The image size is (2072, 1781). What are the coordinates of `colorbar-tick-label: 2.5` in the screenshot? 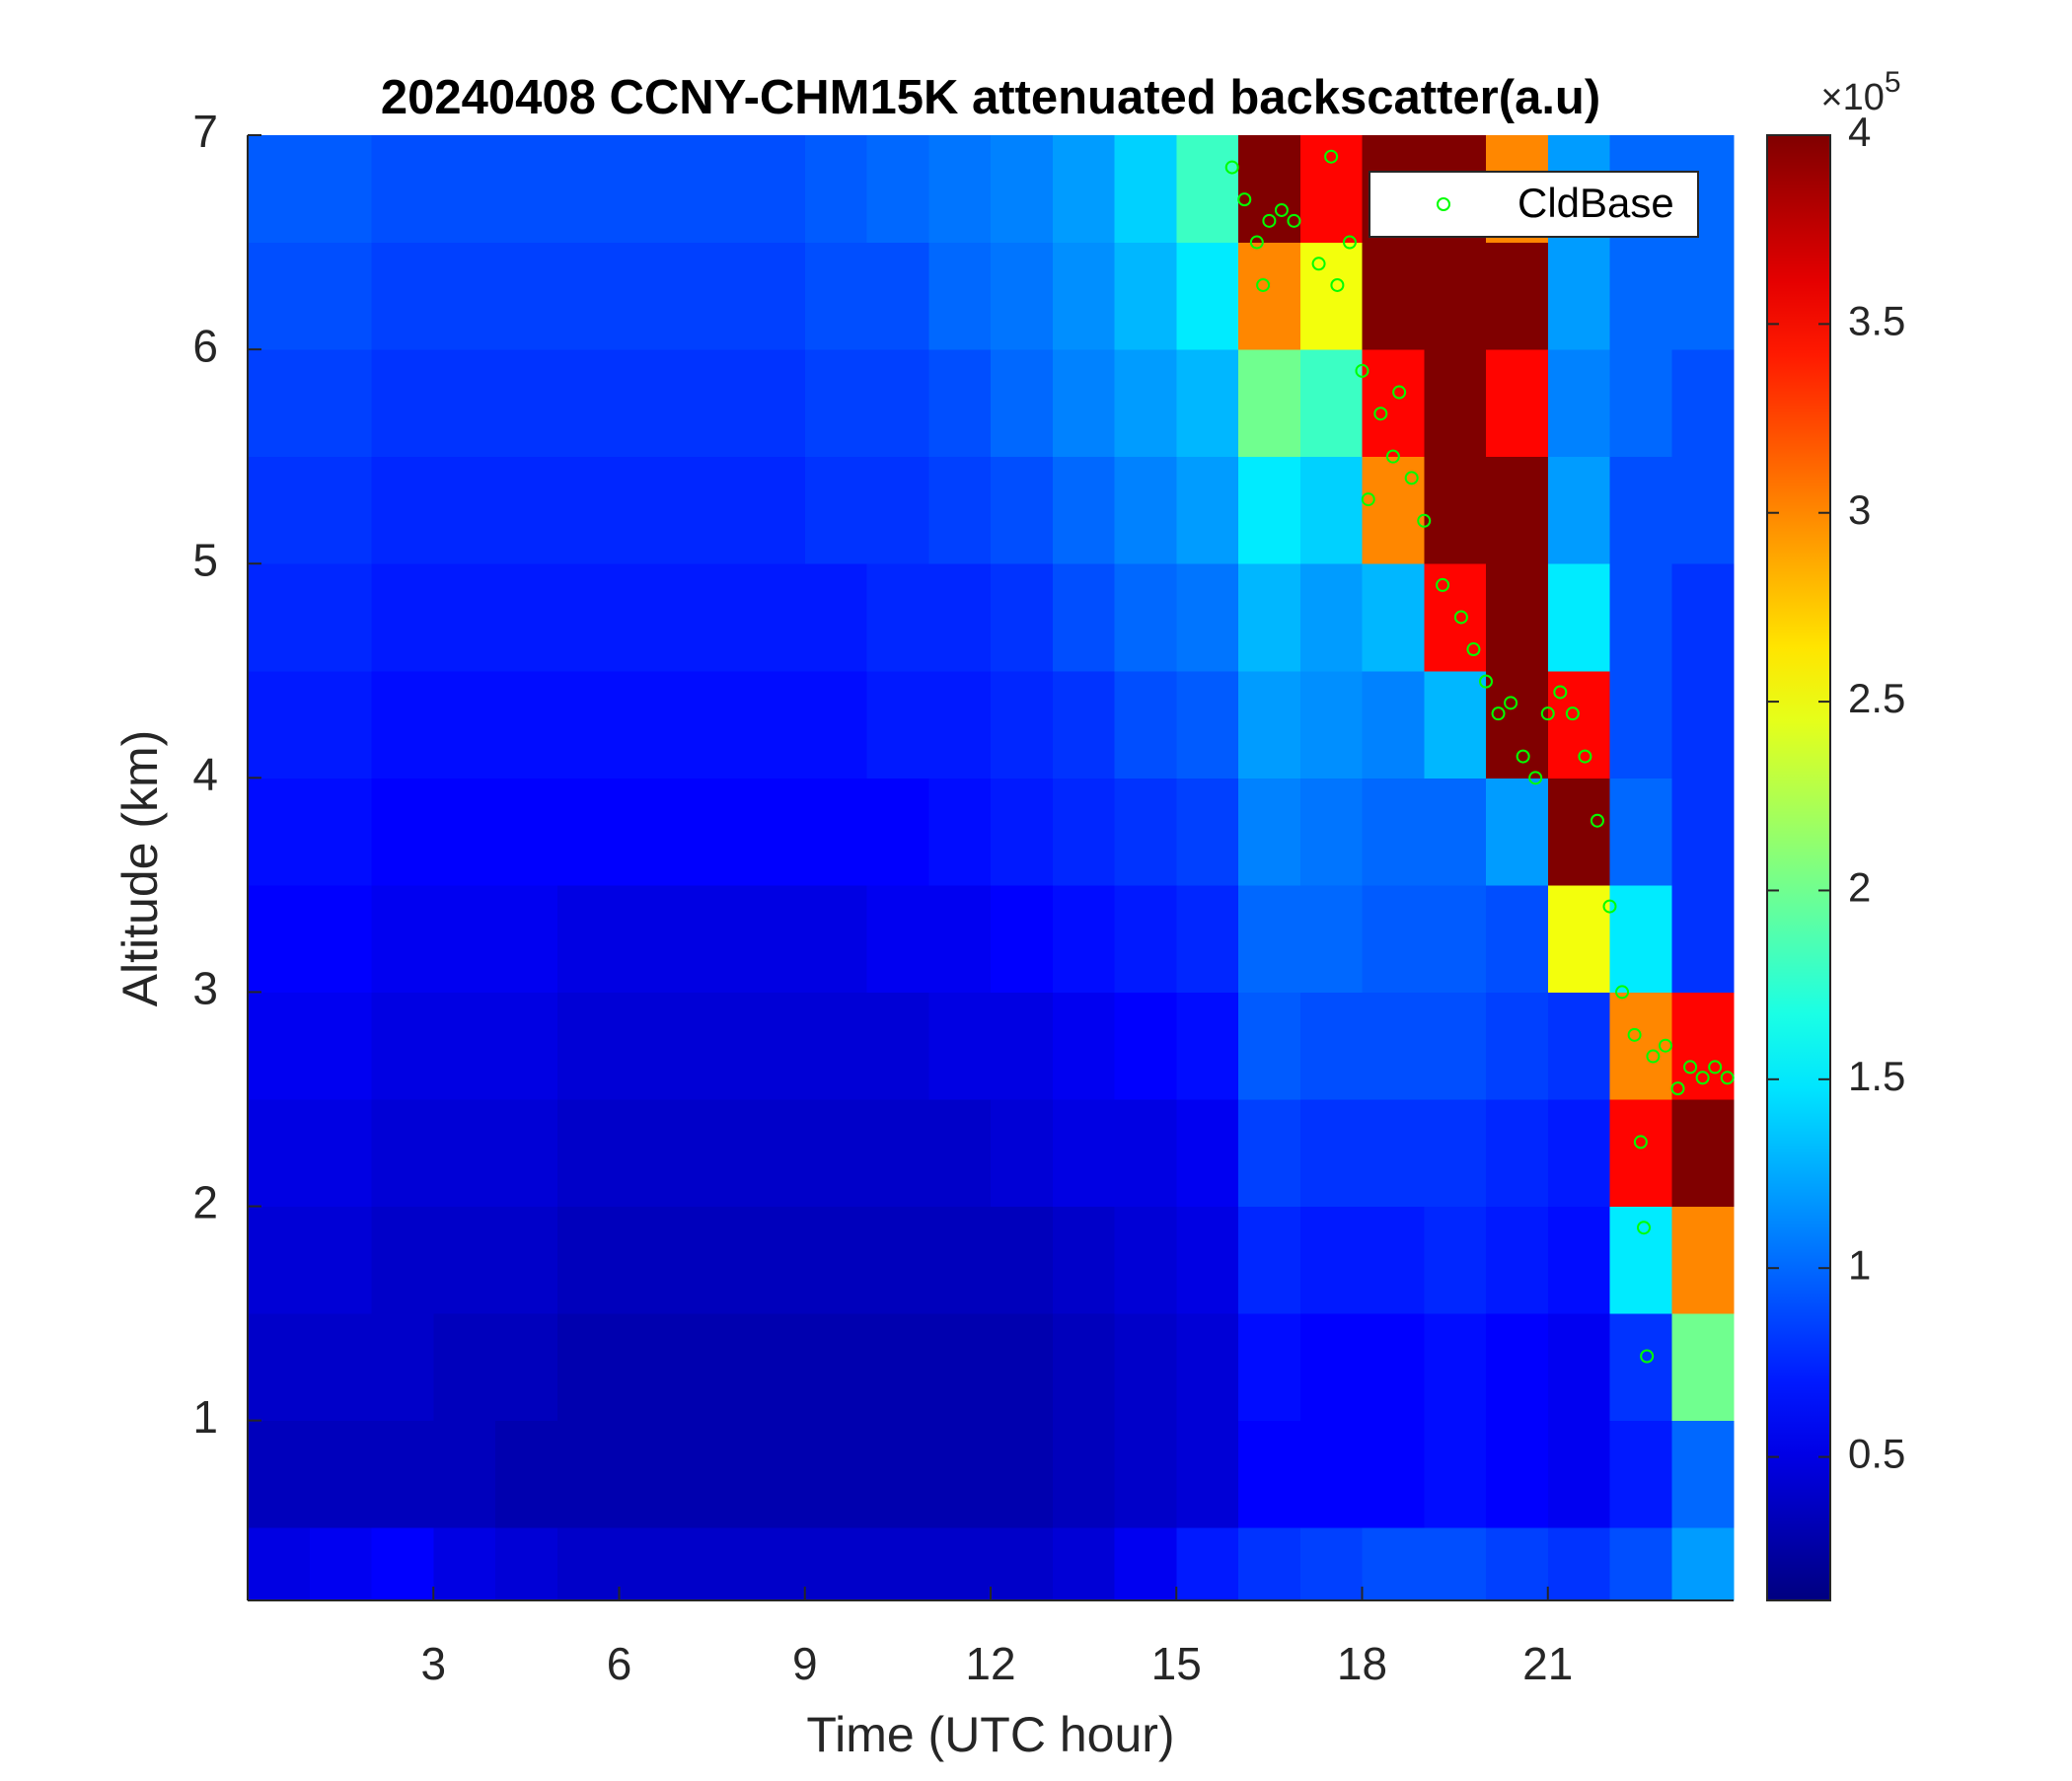 It's located at (1877, 698).